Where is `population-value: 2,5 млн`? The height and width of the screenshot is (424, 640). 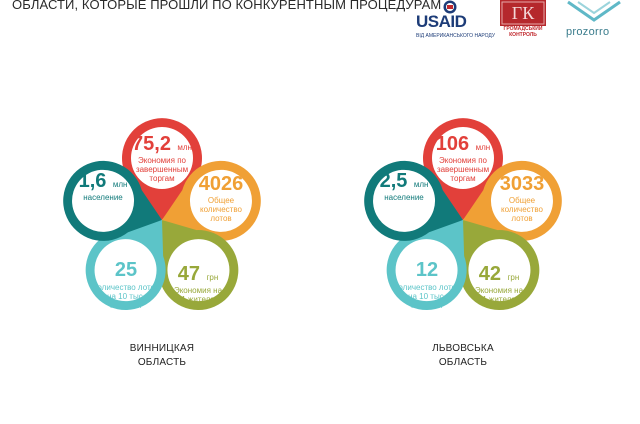 population-value: 2,5 млн is located at coordinates (404, 181).